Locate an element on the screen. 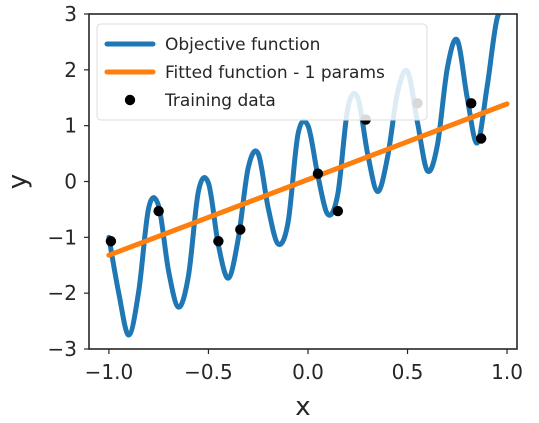  x-tick-label: 0.0 is located at coordinates (308, 372).